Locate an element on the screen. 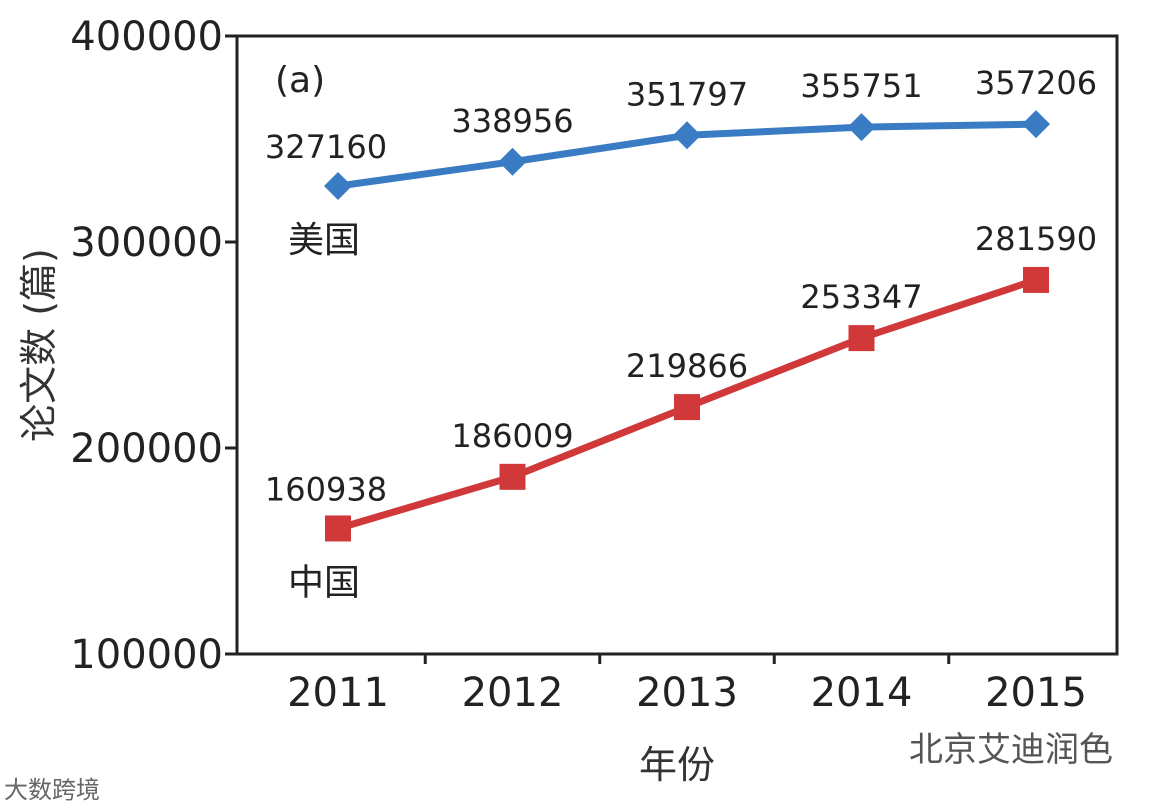 Image resolution: width=1153 pixels, height=811 pixels. data-label: 219866 is located at coordinates (687, 366).